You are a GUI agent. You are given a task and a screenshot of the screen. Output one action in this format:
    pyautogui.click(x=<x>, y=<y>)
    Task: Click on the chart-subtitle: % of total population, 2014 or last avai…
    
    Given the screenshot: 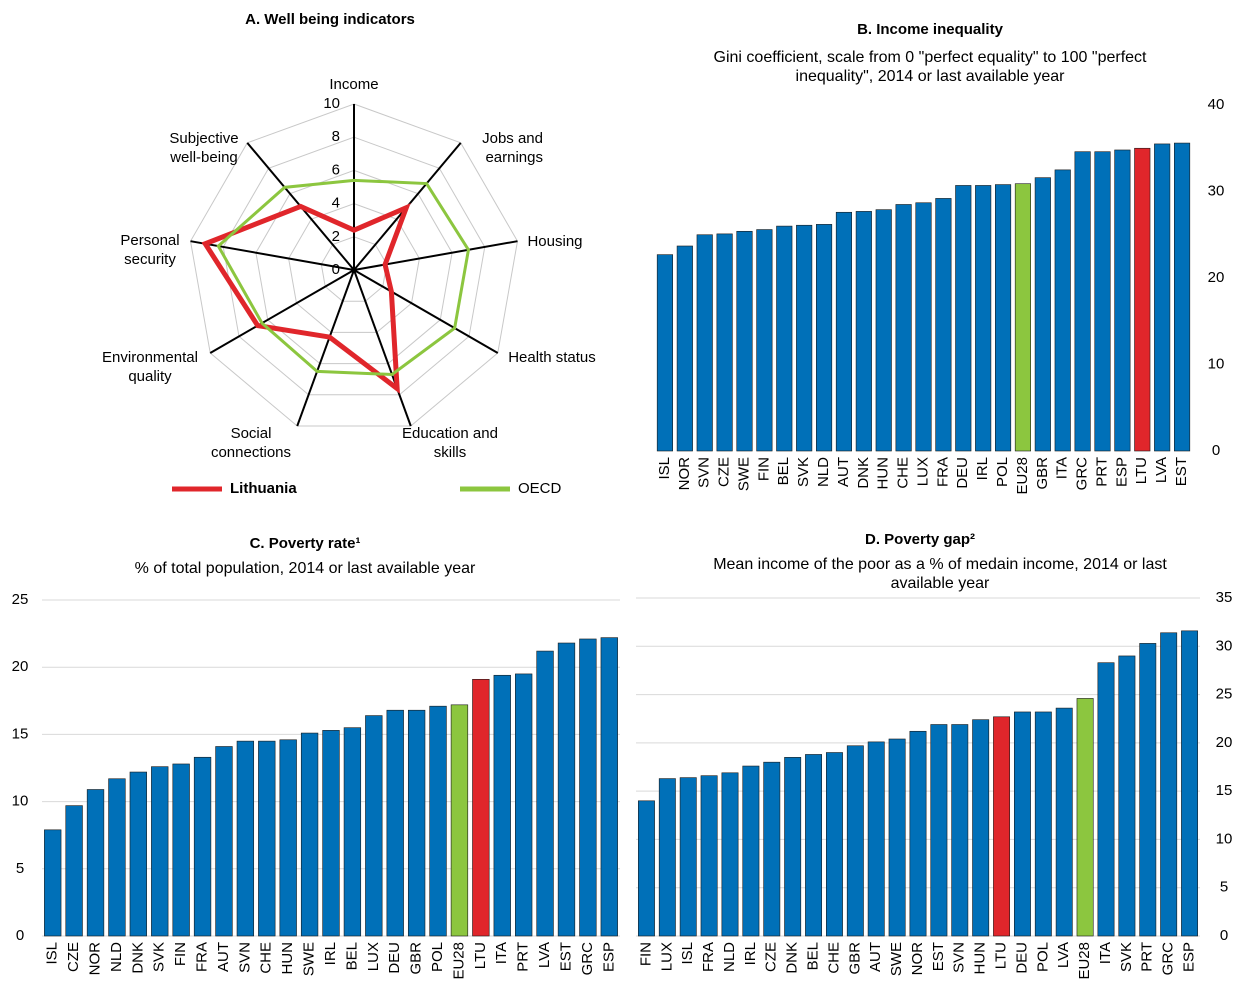 What is the action you would take?
    pyautogui.click(x=305, y=568)
    